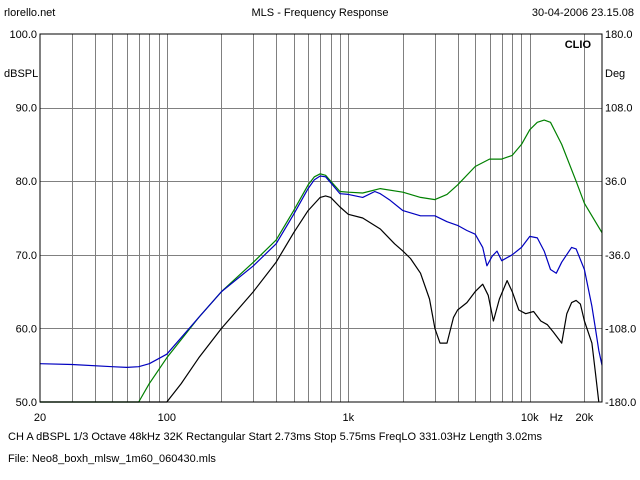 The image size is (640, 480). What do you see at coordinates (26, 109) in the screenshot?
I see `y-tick-label: 90.0` at bounding box center [26, 109].